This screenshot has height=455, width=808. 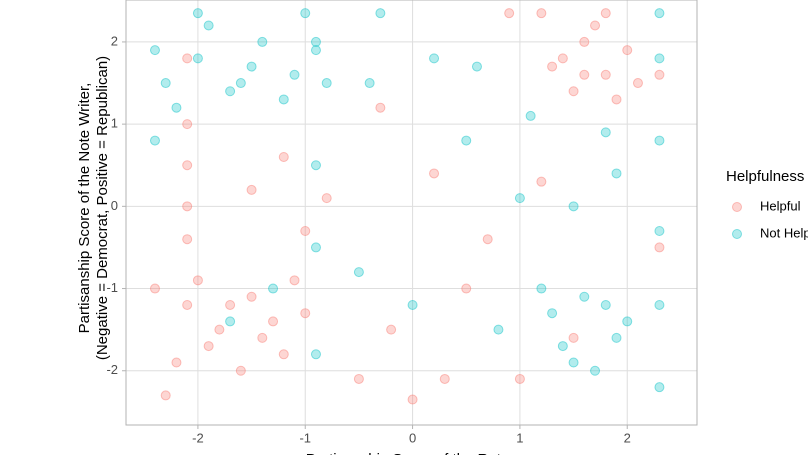 What do you see at coordinates (84, 208) in the screenshot?
I see `y-axis-title: Partisanship Score of the Note Writer,` at bounding box center [84, 208].